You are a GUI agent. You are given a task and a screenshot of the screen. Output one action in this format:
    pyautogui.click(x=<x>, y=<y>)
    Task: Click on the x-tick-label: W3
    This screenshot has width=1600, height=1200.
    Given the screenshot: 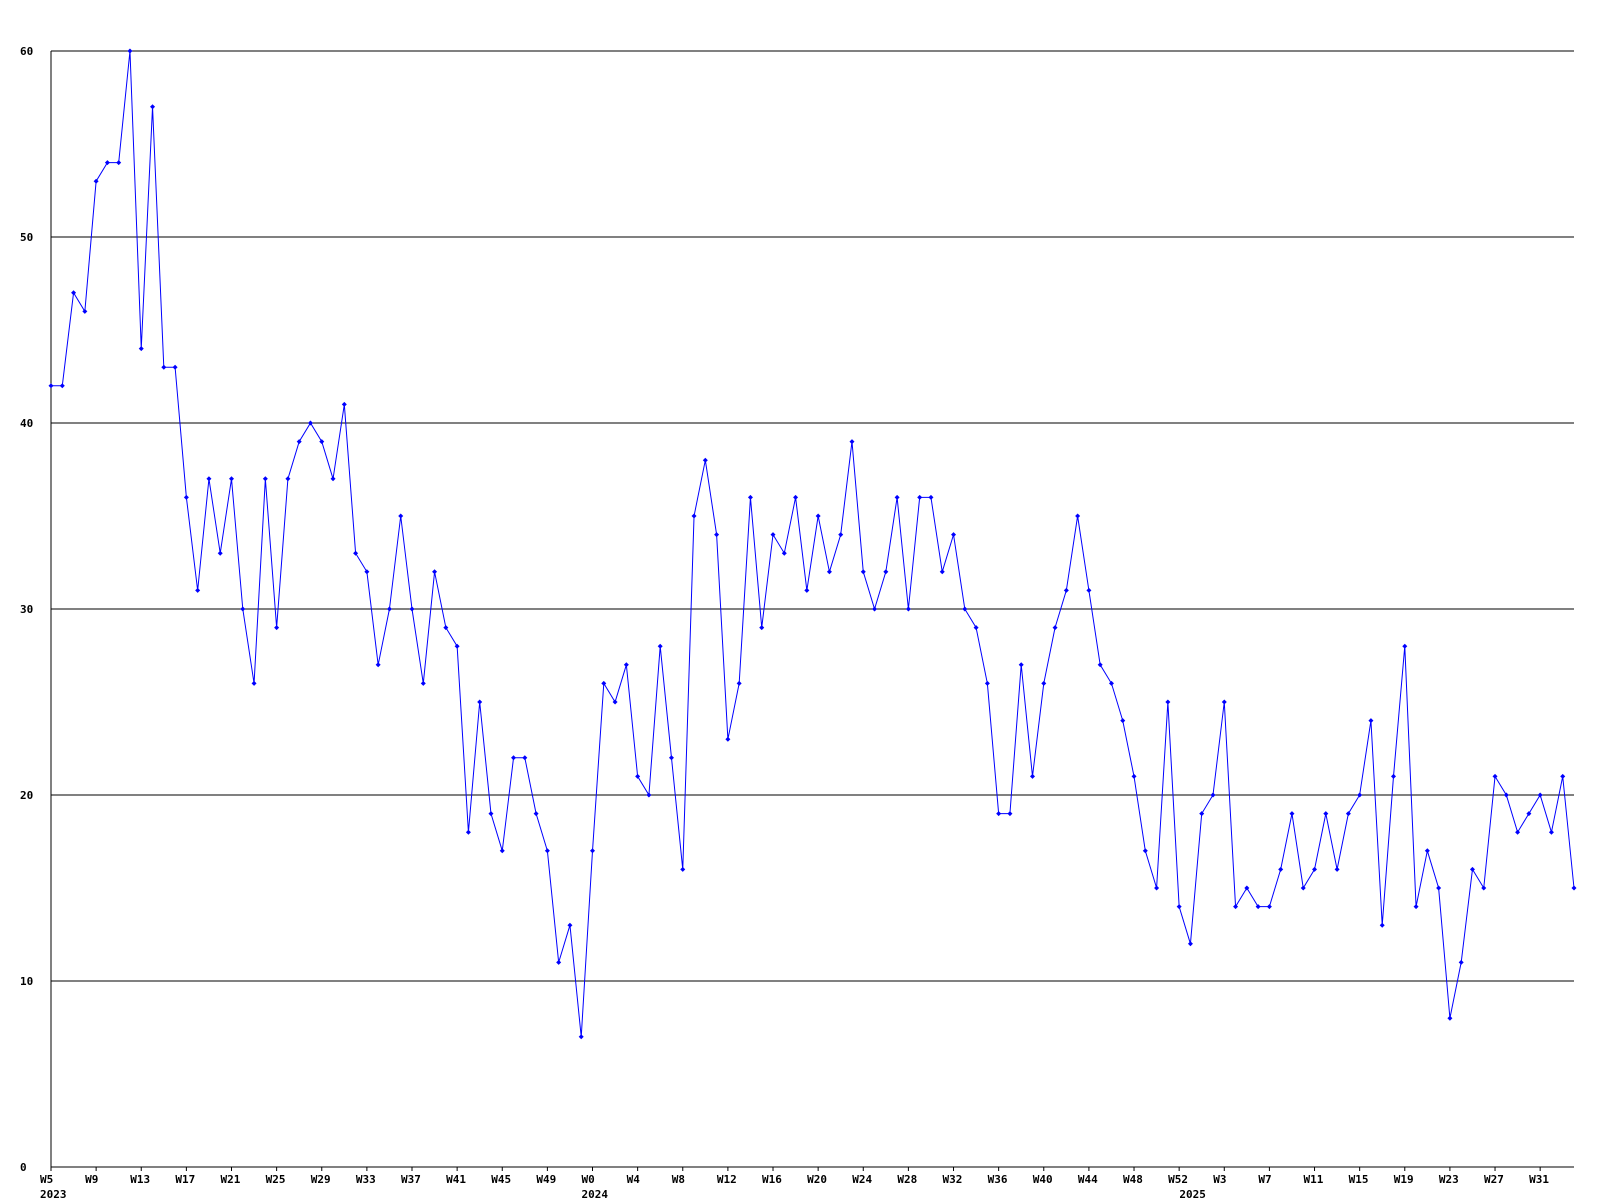 What is the action you would take?
    pyautogui.click(x=1219, y=1179)
    